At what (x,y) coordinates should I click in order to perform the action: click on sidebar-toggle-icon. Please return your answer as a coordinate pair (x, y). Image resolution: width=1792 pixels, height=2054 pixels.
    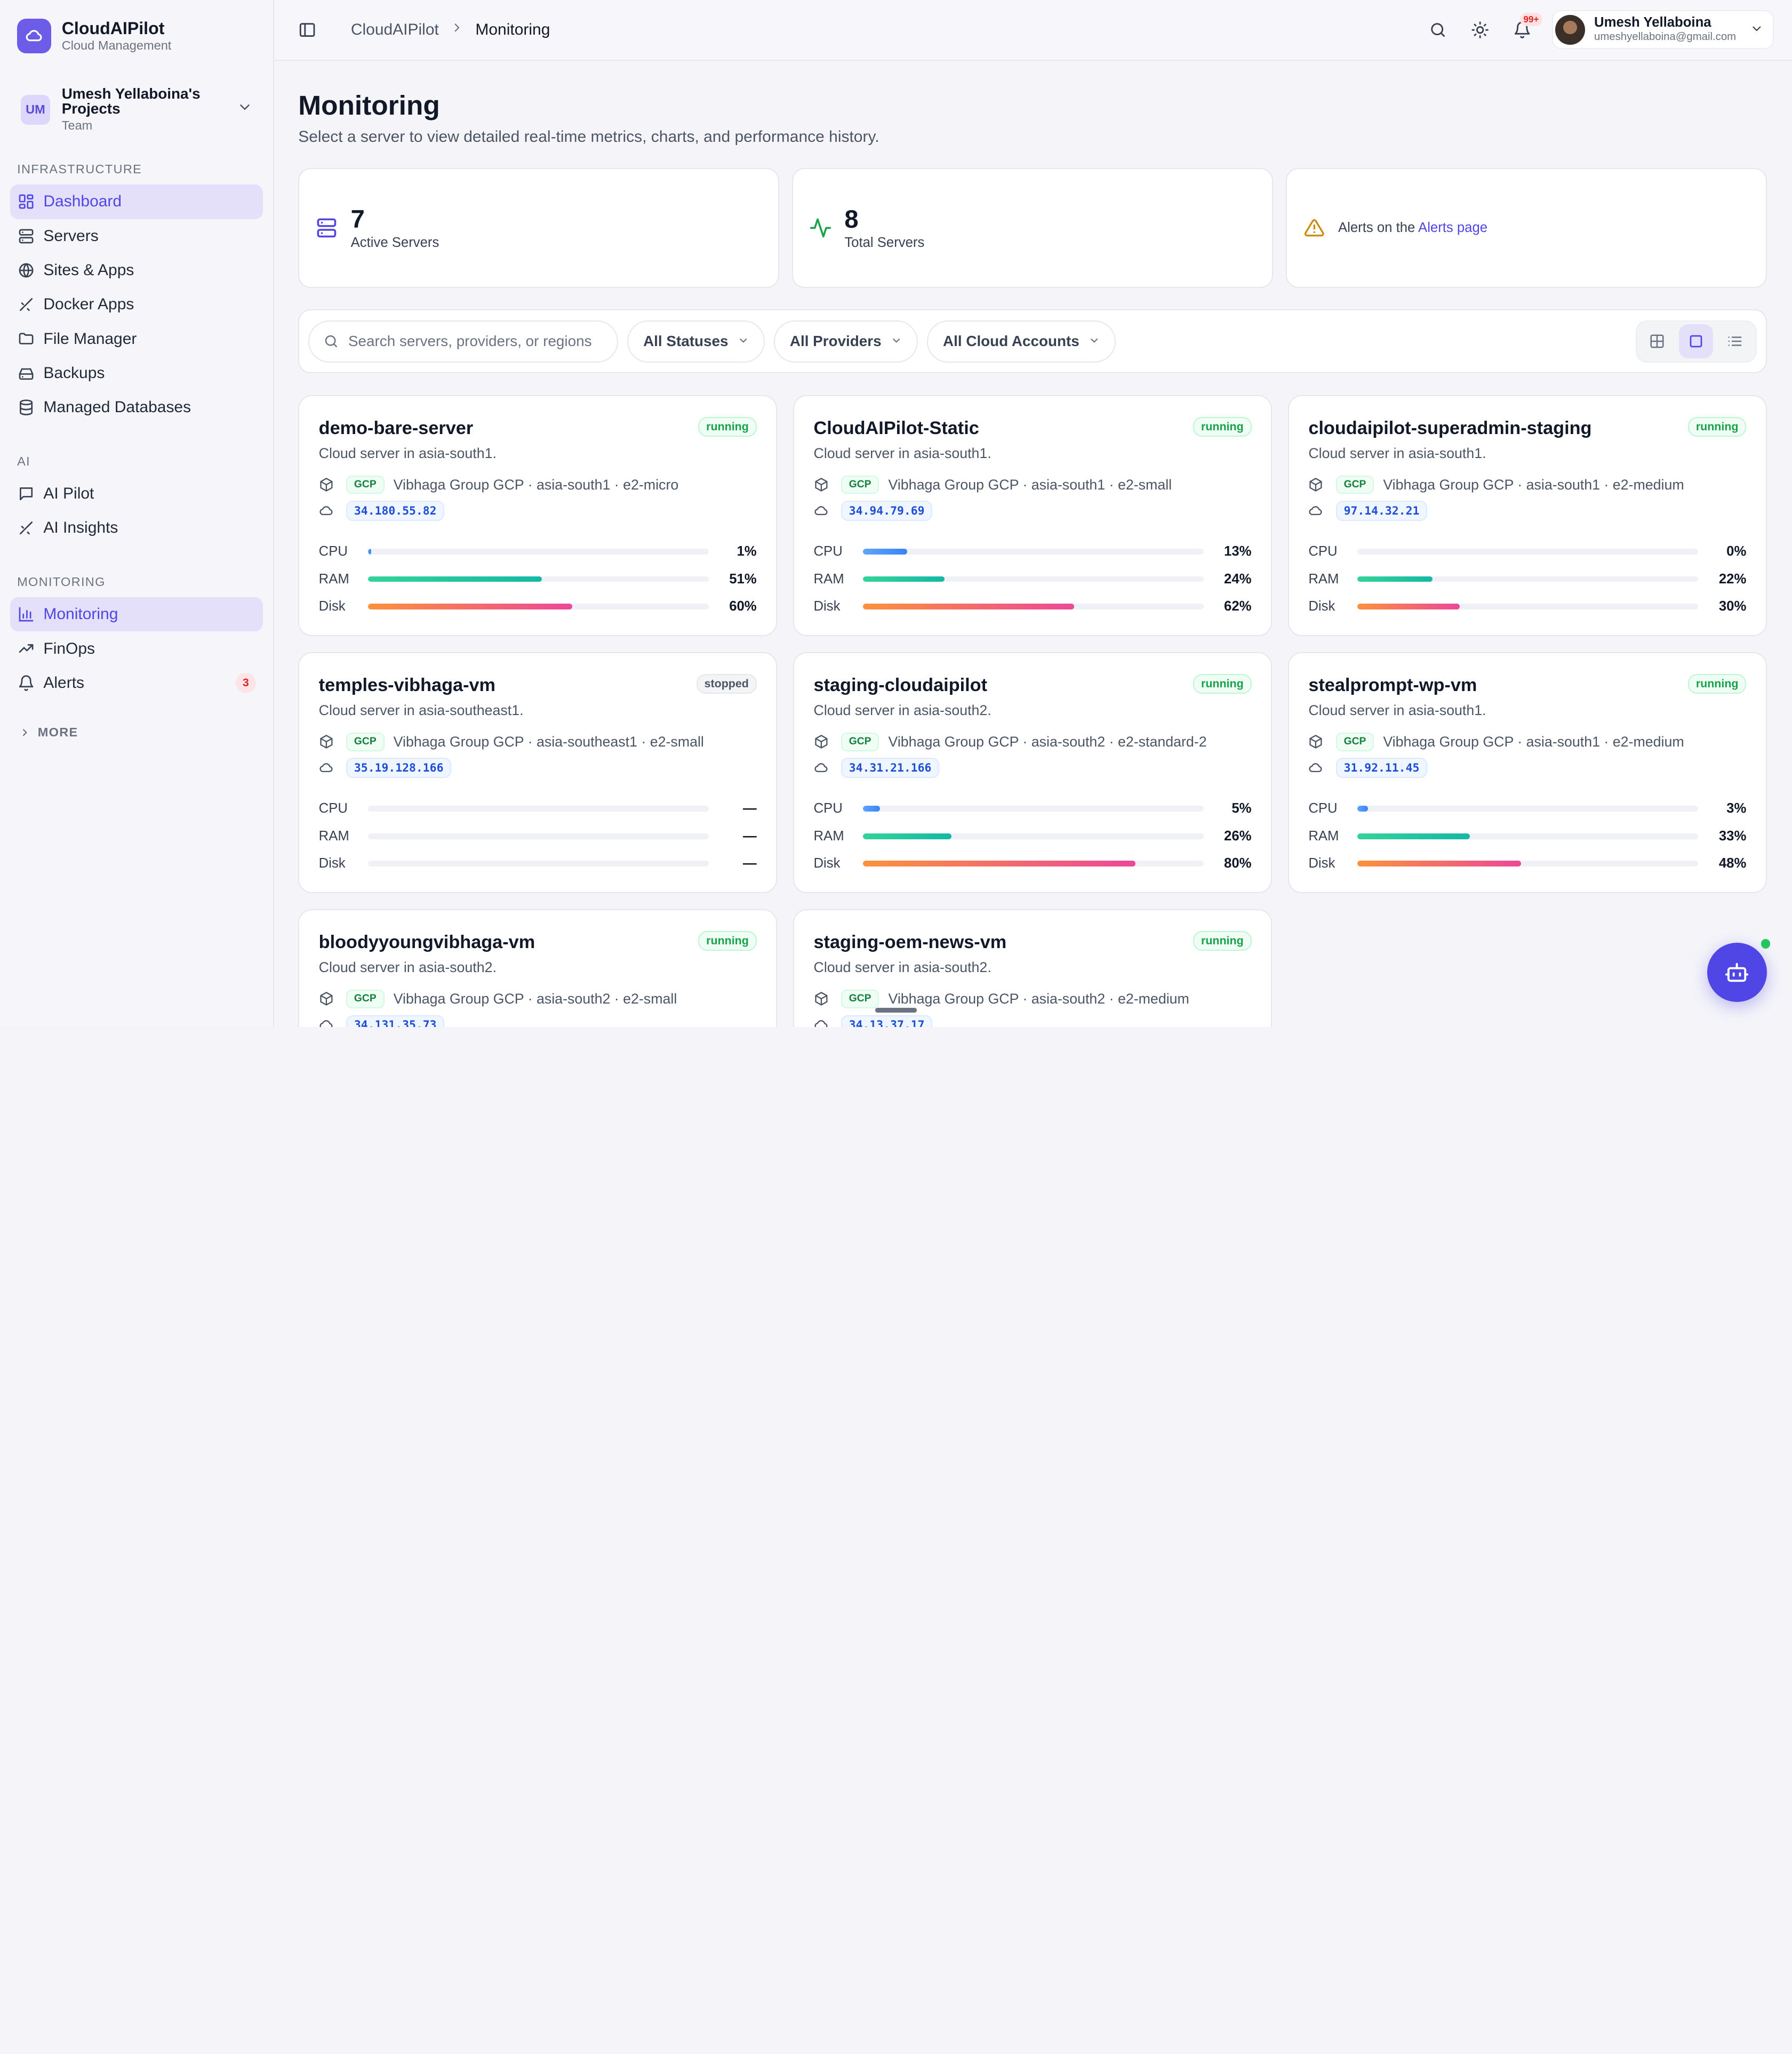
    Looking at the image, I should click on (307, 30).